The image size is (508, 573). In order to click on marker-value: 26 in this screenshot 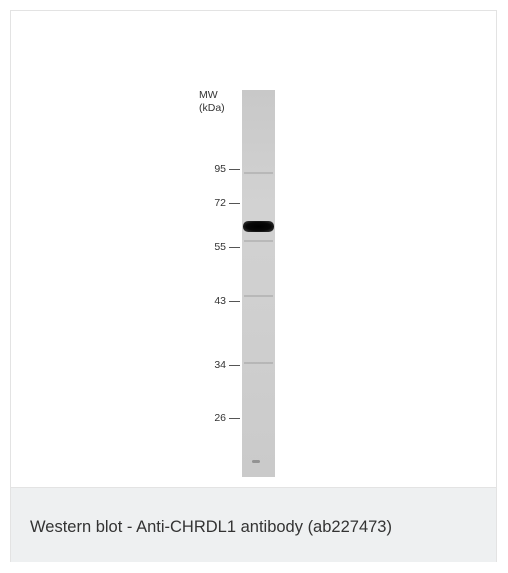, I will do `click(220, 418)`.